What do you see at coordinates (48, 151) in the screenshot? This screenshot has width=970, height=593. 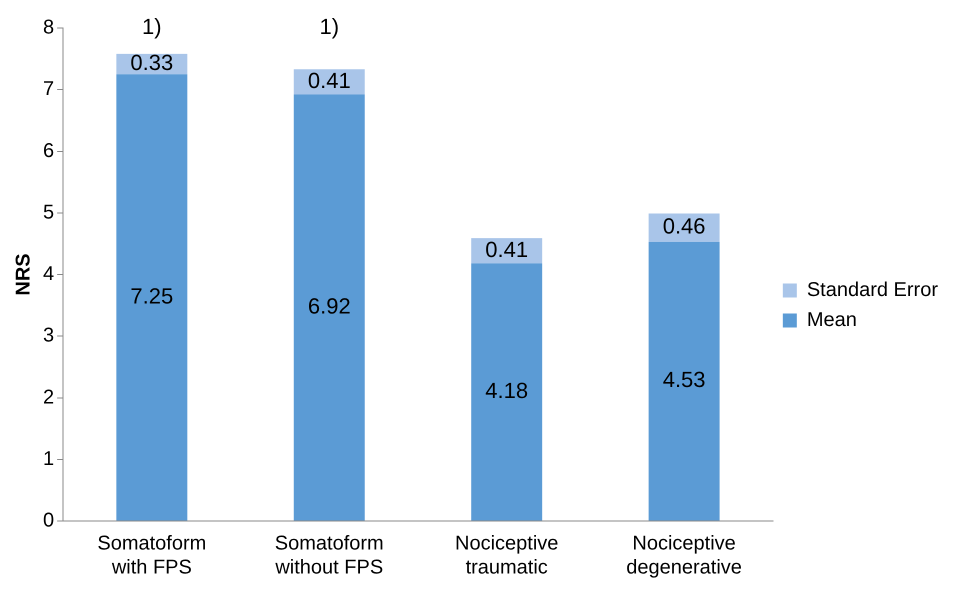 I see `y-tick-label: 6` at bounding box center [48, 151].